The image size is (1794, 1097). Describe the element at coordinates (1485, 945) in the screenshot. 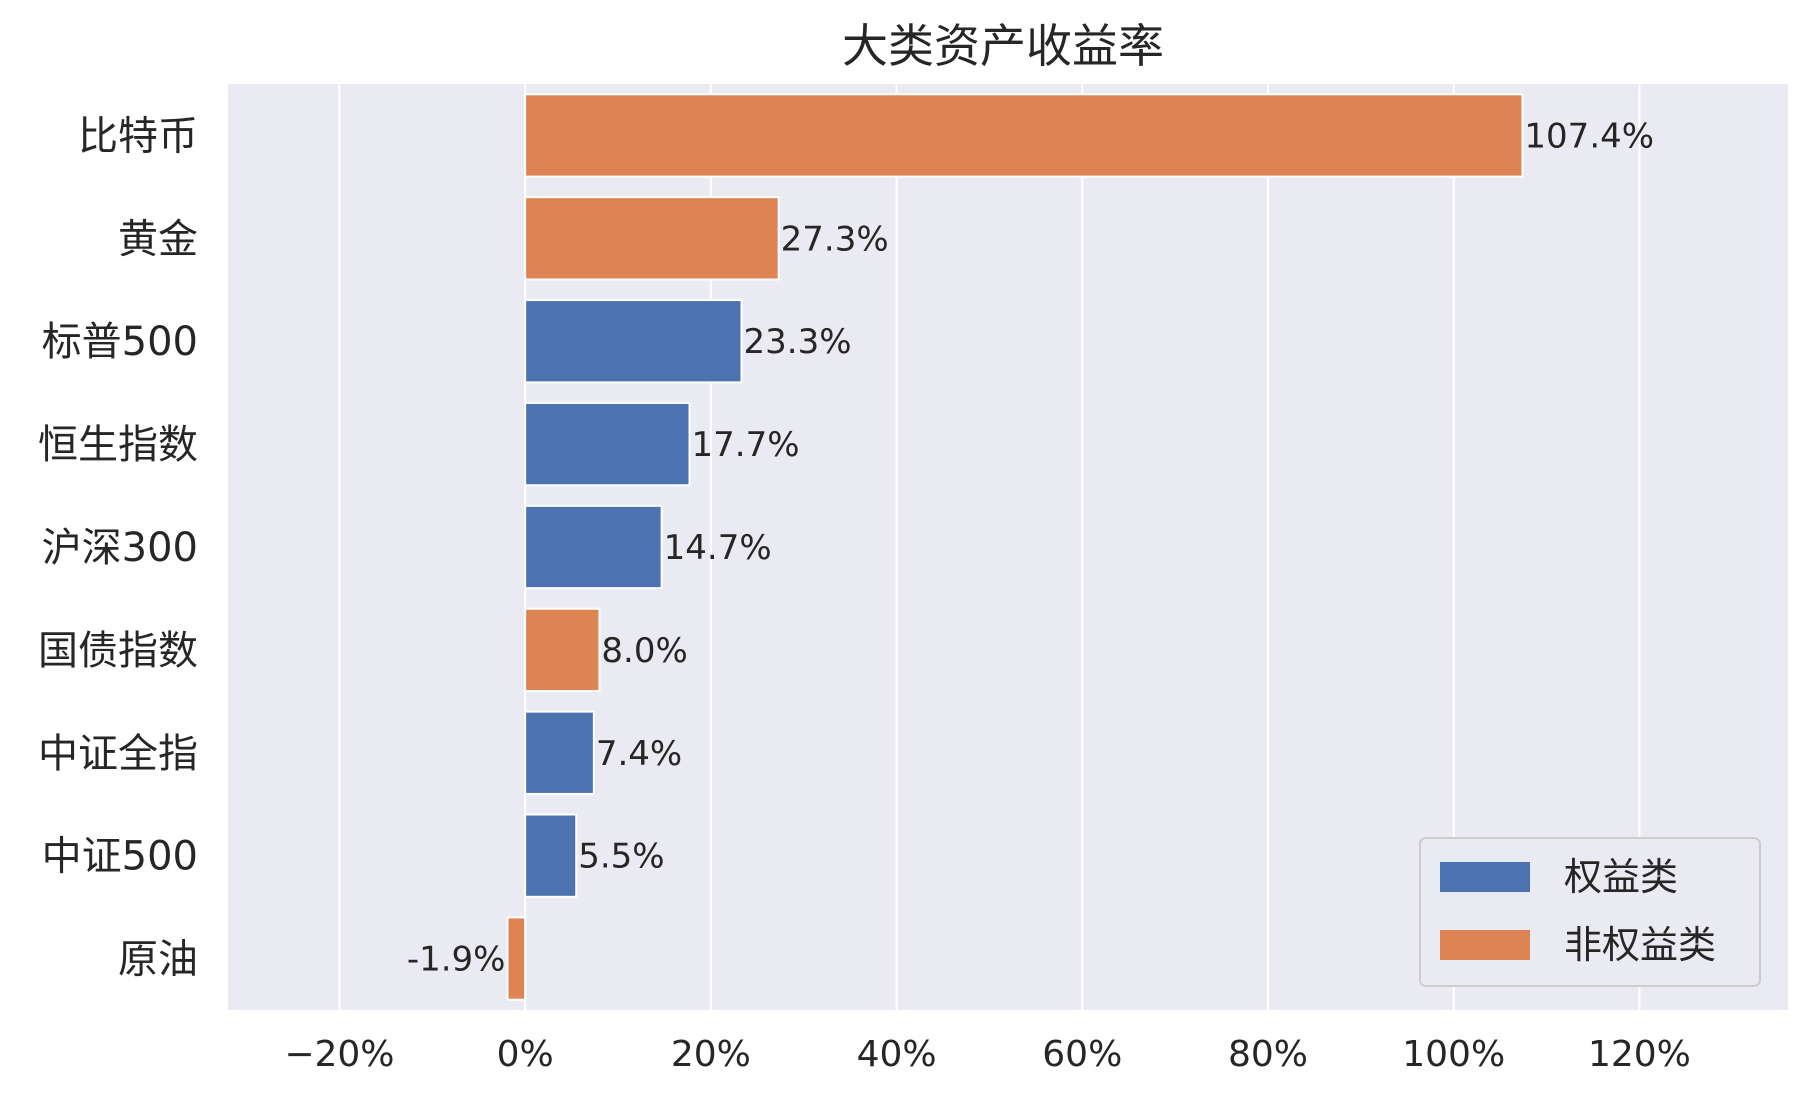

I see `legend-swatch-non-equity` at that location.